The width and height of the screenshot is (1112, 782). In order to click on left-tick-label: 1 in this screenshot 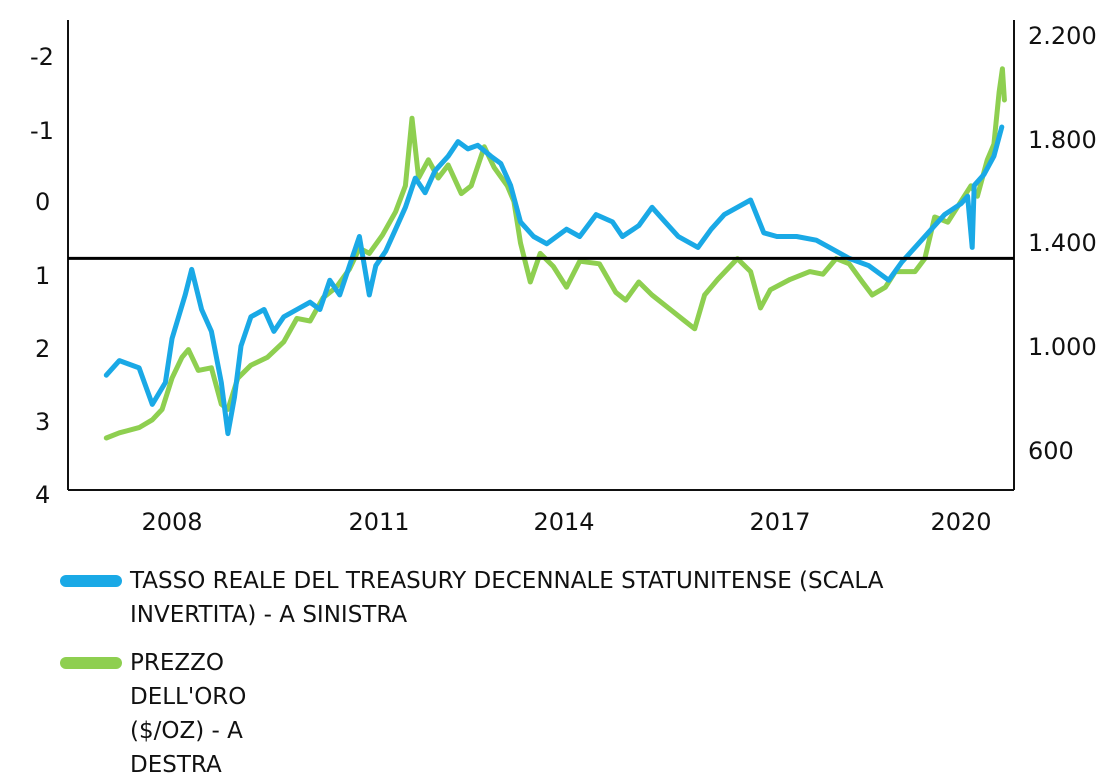, I will do `click(42, 276)`.